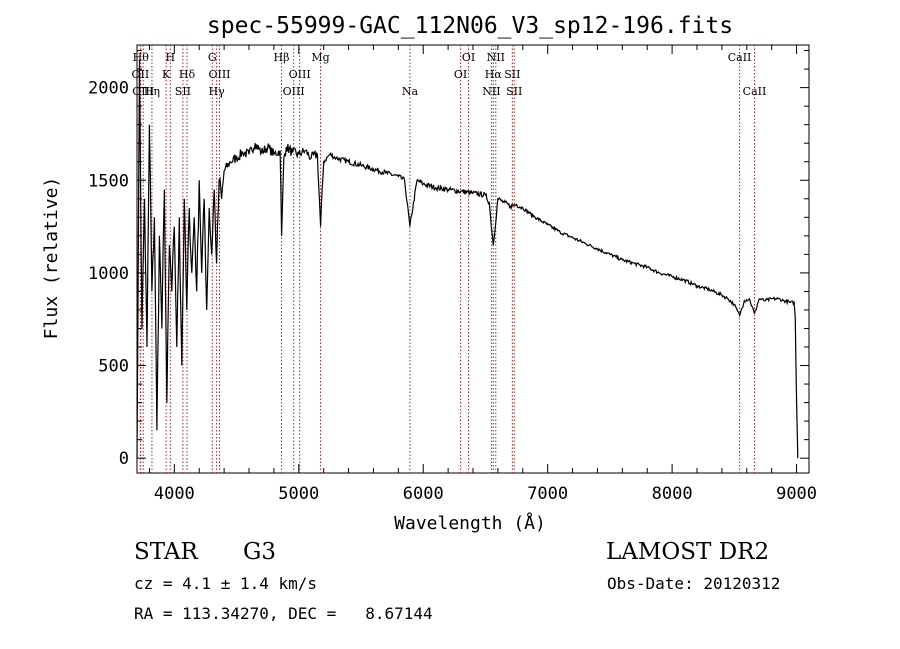  What do you see at coordinates (672, 494) in the screenshot?
I see `x-tick-label: 8000` at bounding box center [672, 494].